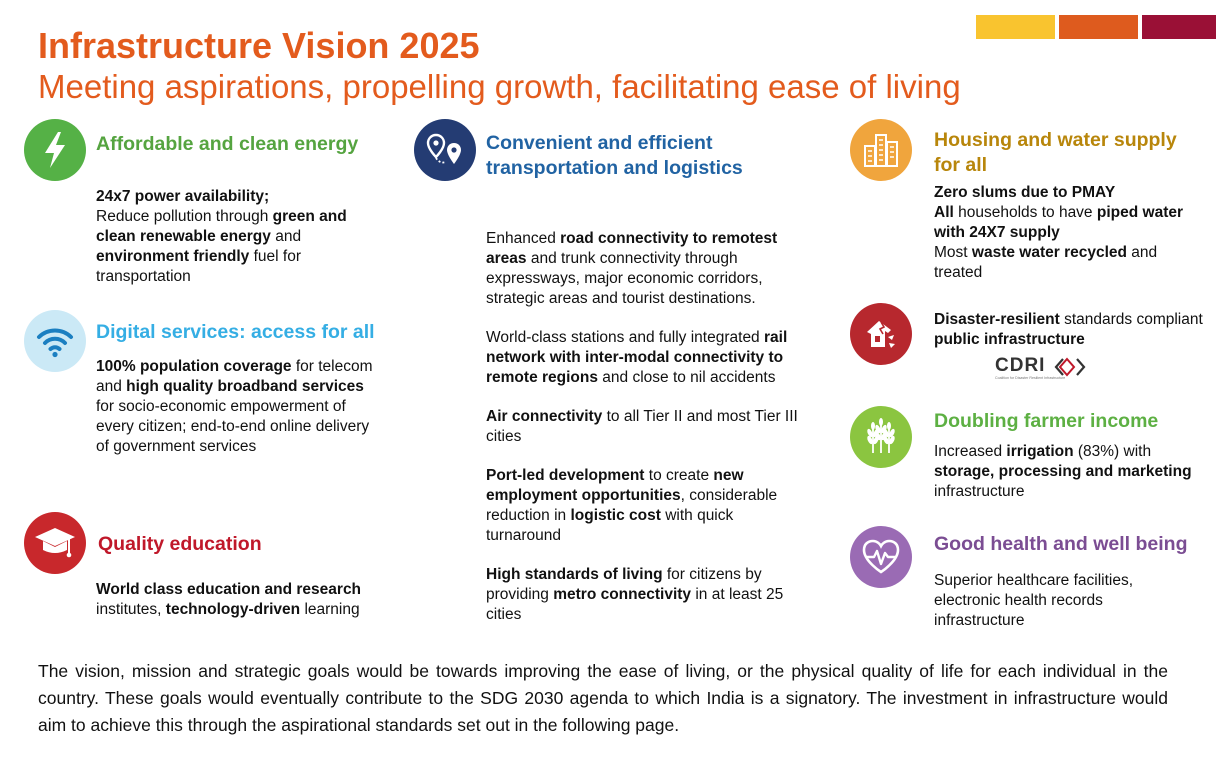 This screenshot has height=760, width=1216. What do you see at coordinates (1059, 222) in the screenshot?
I see `housing-line2-b2: piped water with 24X7 supply` at bounding box center [1059, 222].